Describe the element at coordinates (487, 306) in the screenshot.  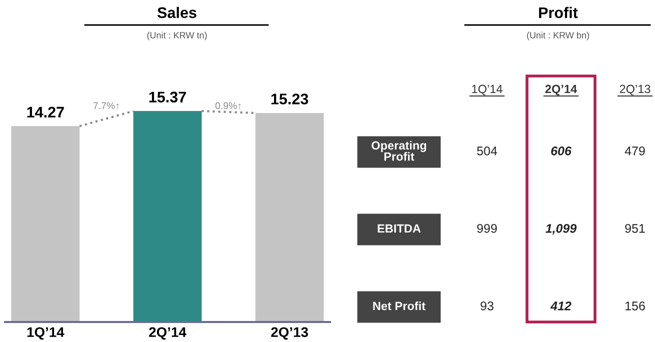
I see `text: 93` at that location.